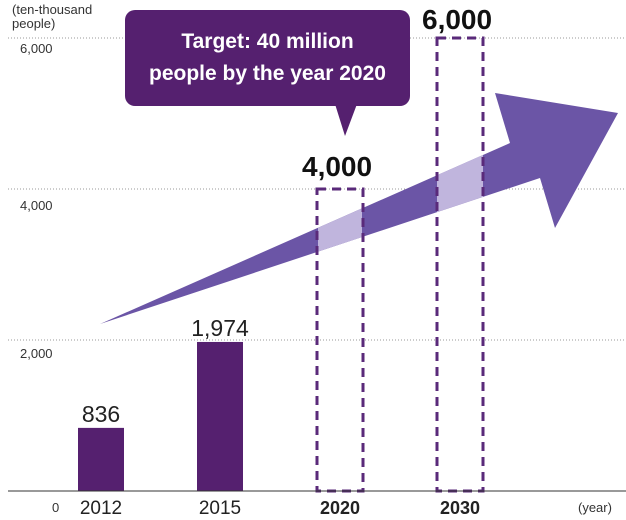 The height and width of the screenshot is (520, 626). What do you see at coordinates (346, 120) in the screenshot?
I see `callout-tail` at bounding box center [346, 120].